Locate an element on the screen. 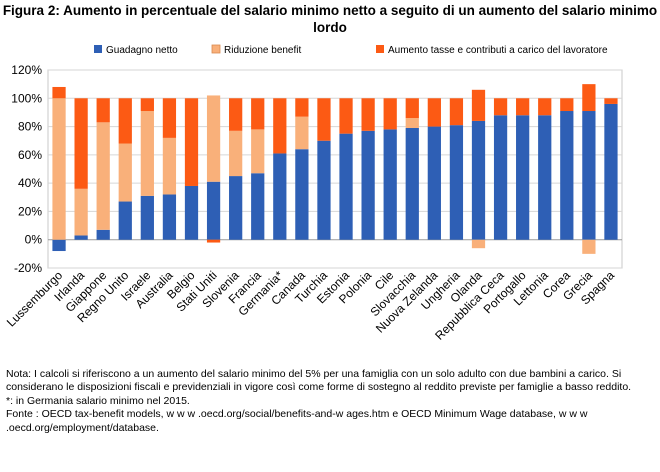  y-tick-label: 120% is located at coordinates (26, 70).